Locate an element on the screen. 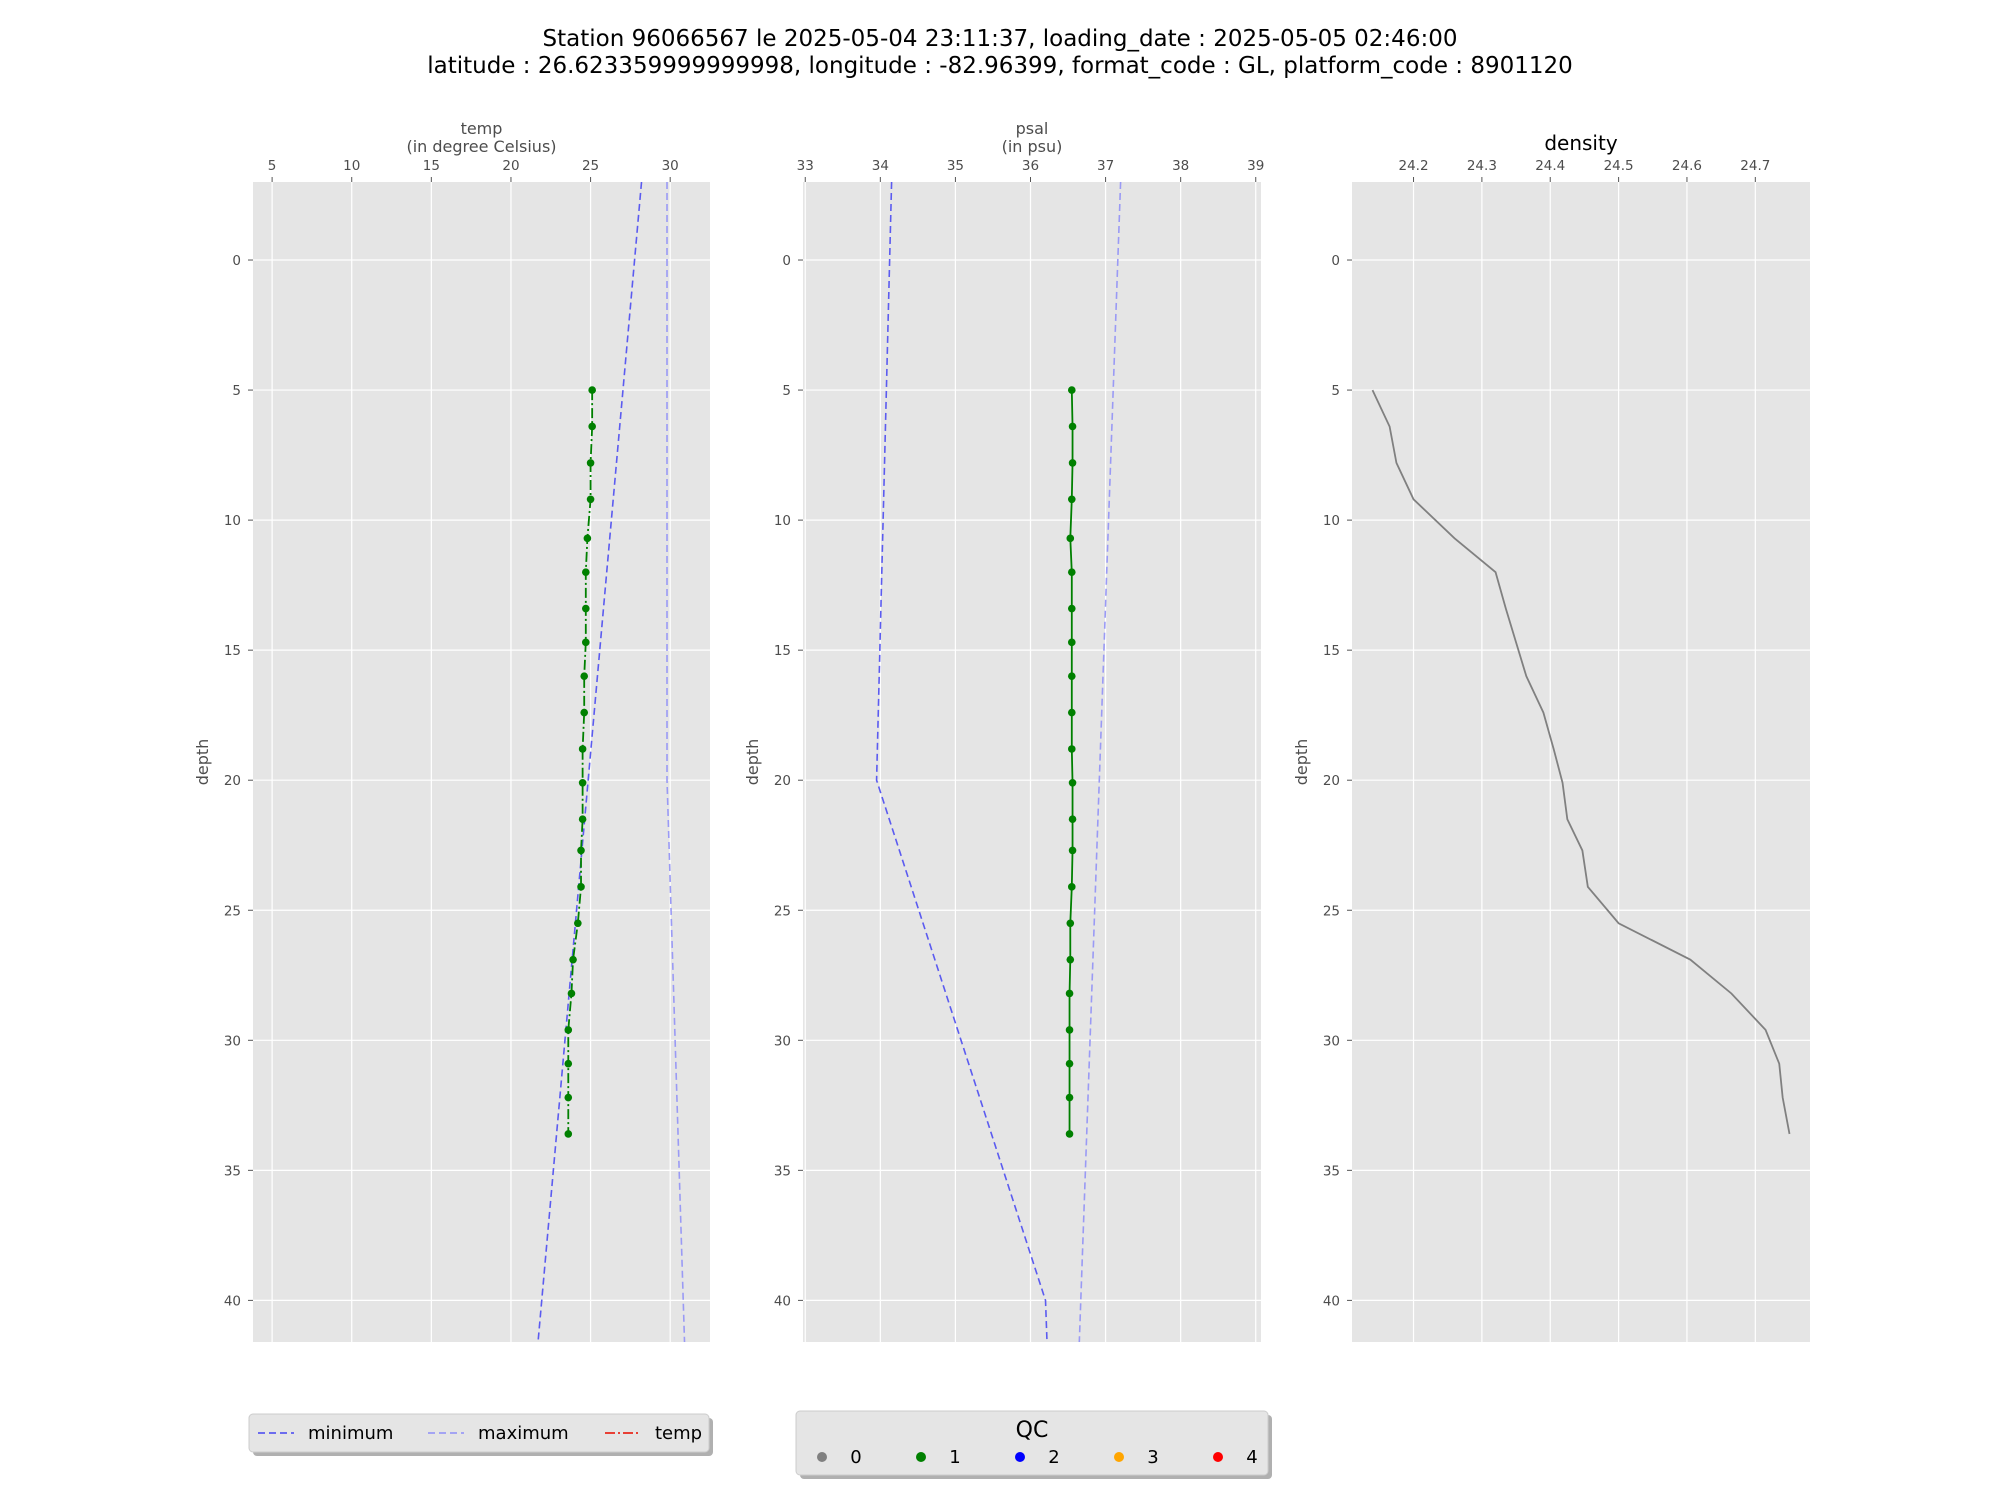  minimum-line is located at coordinates (590, 762).